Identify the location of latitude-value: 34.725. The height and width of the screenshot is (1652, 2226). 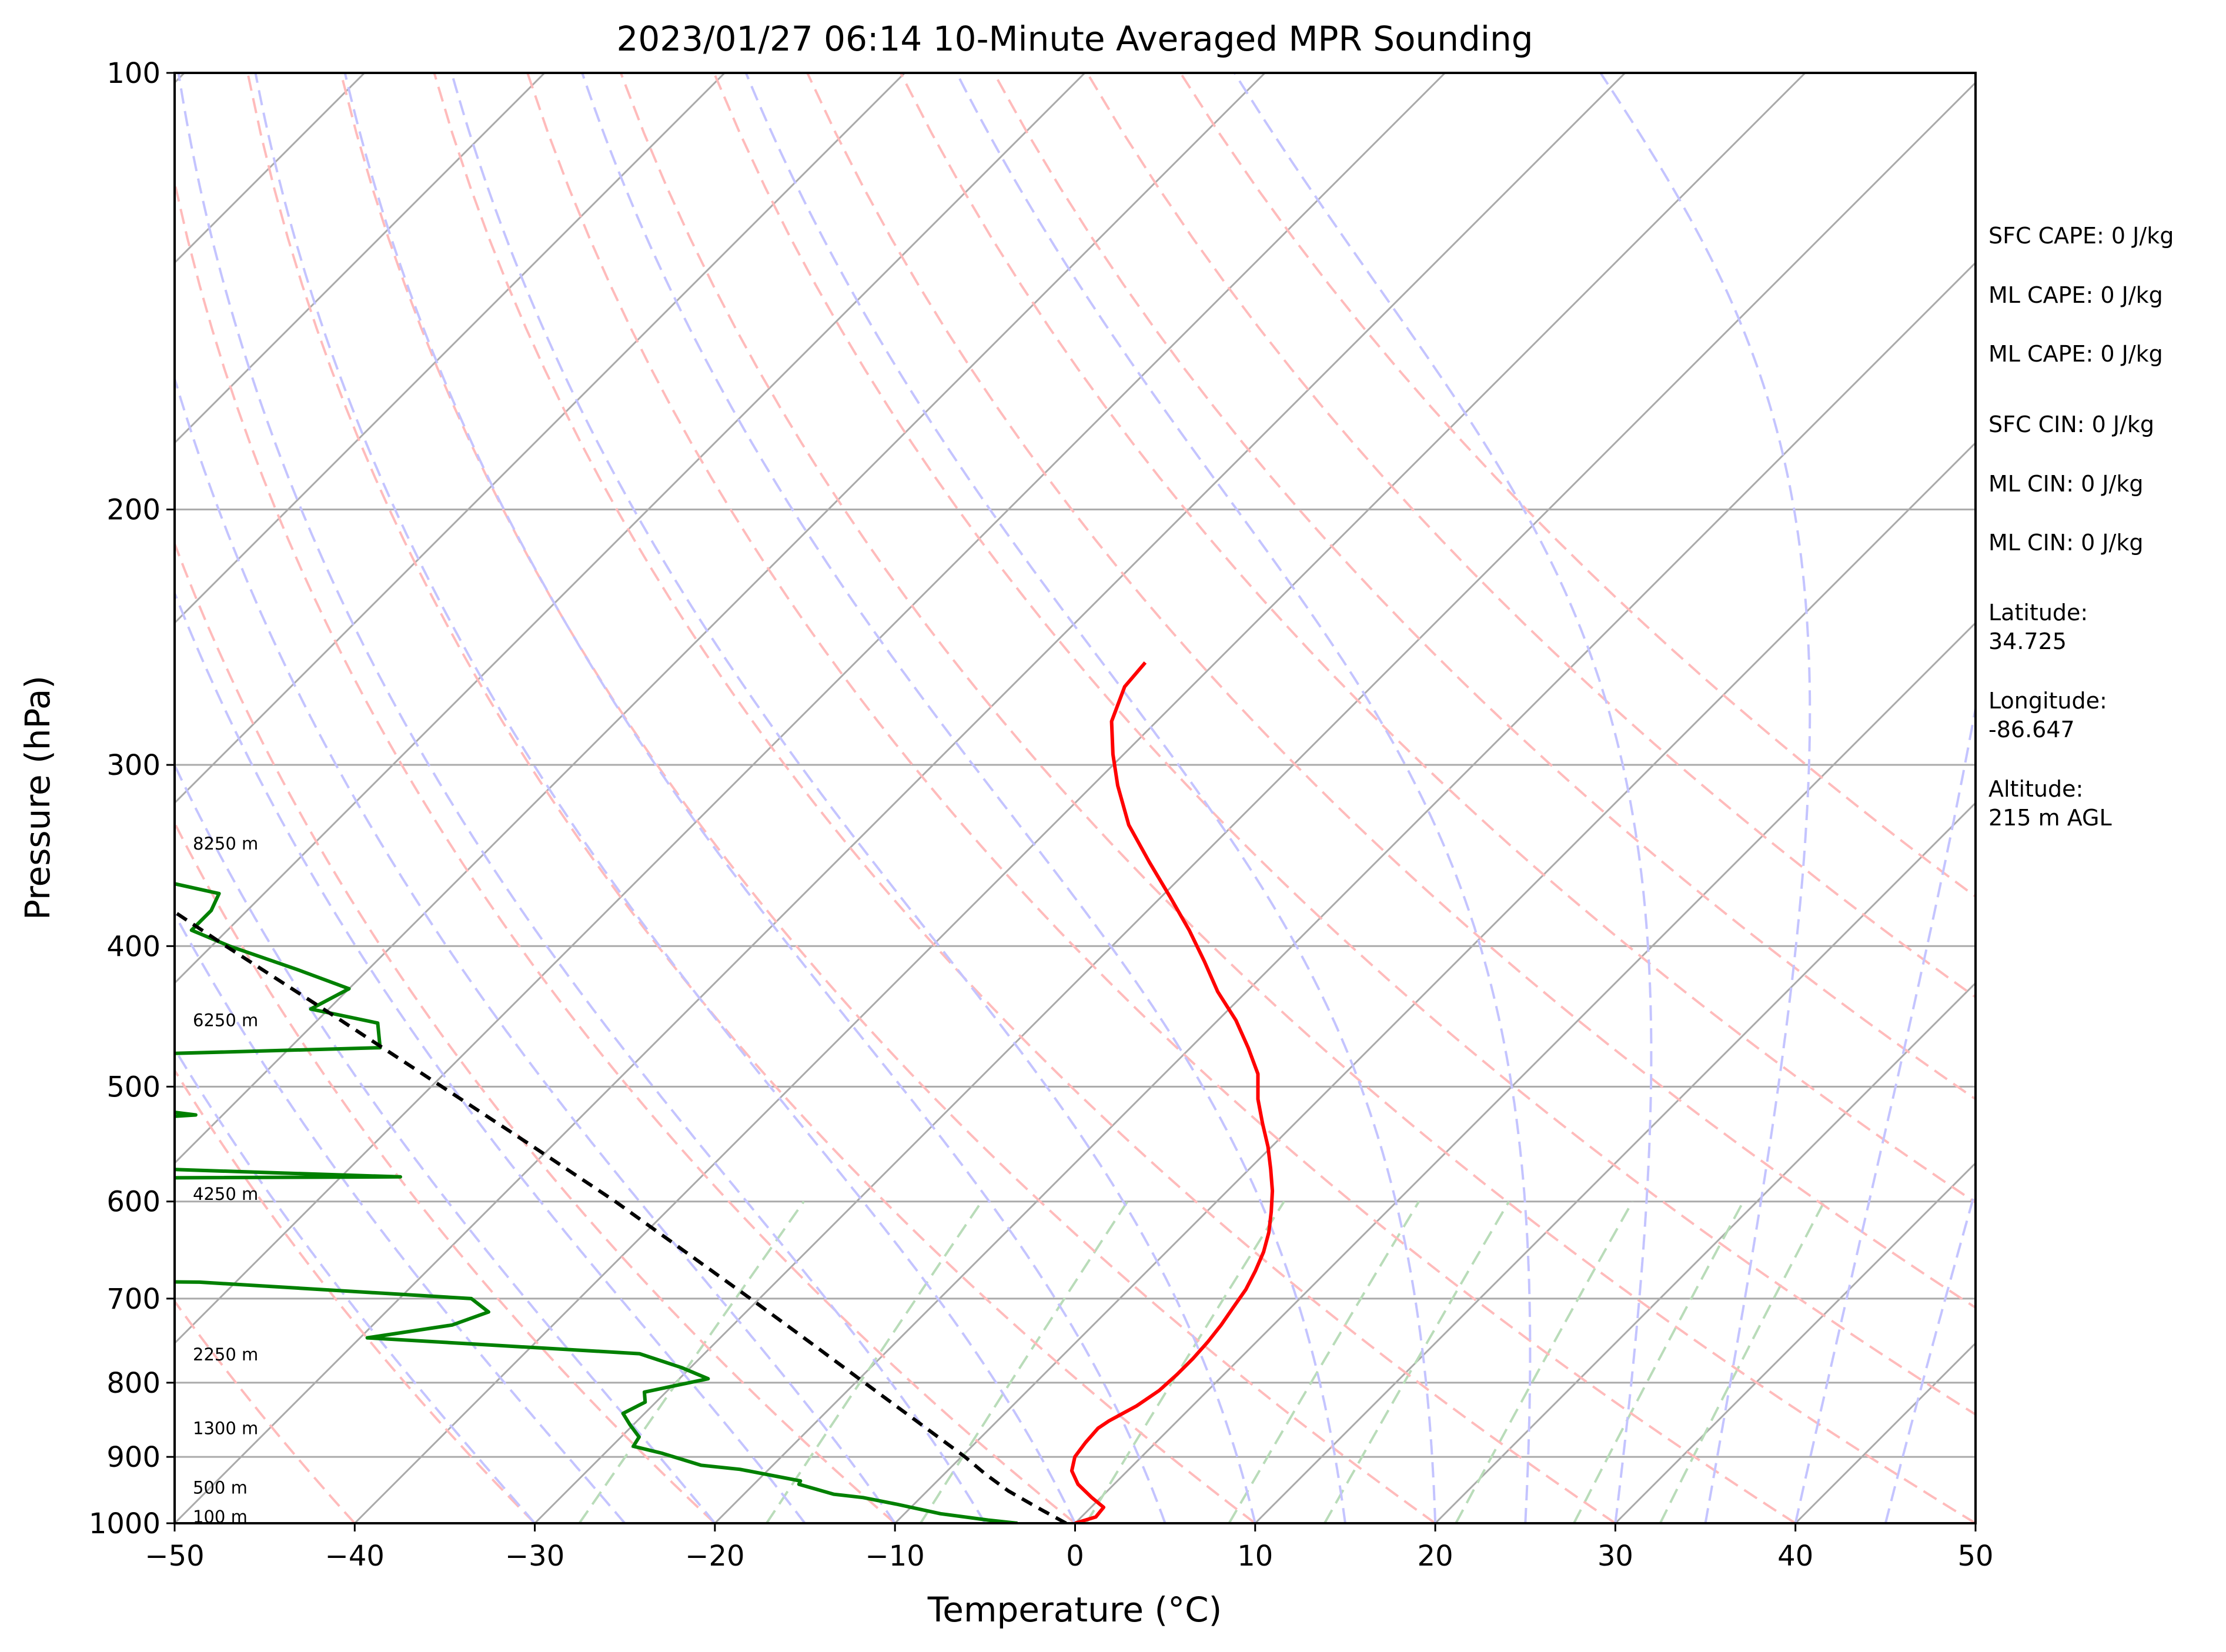
(2028, 641).